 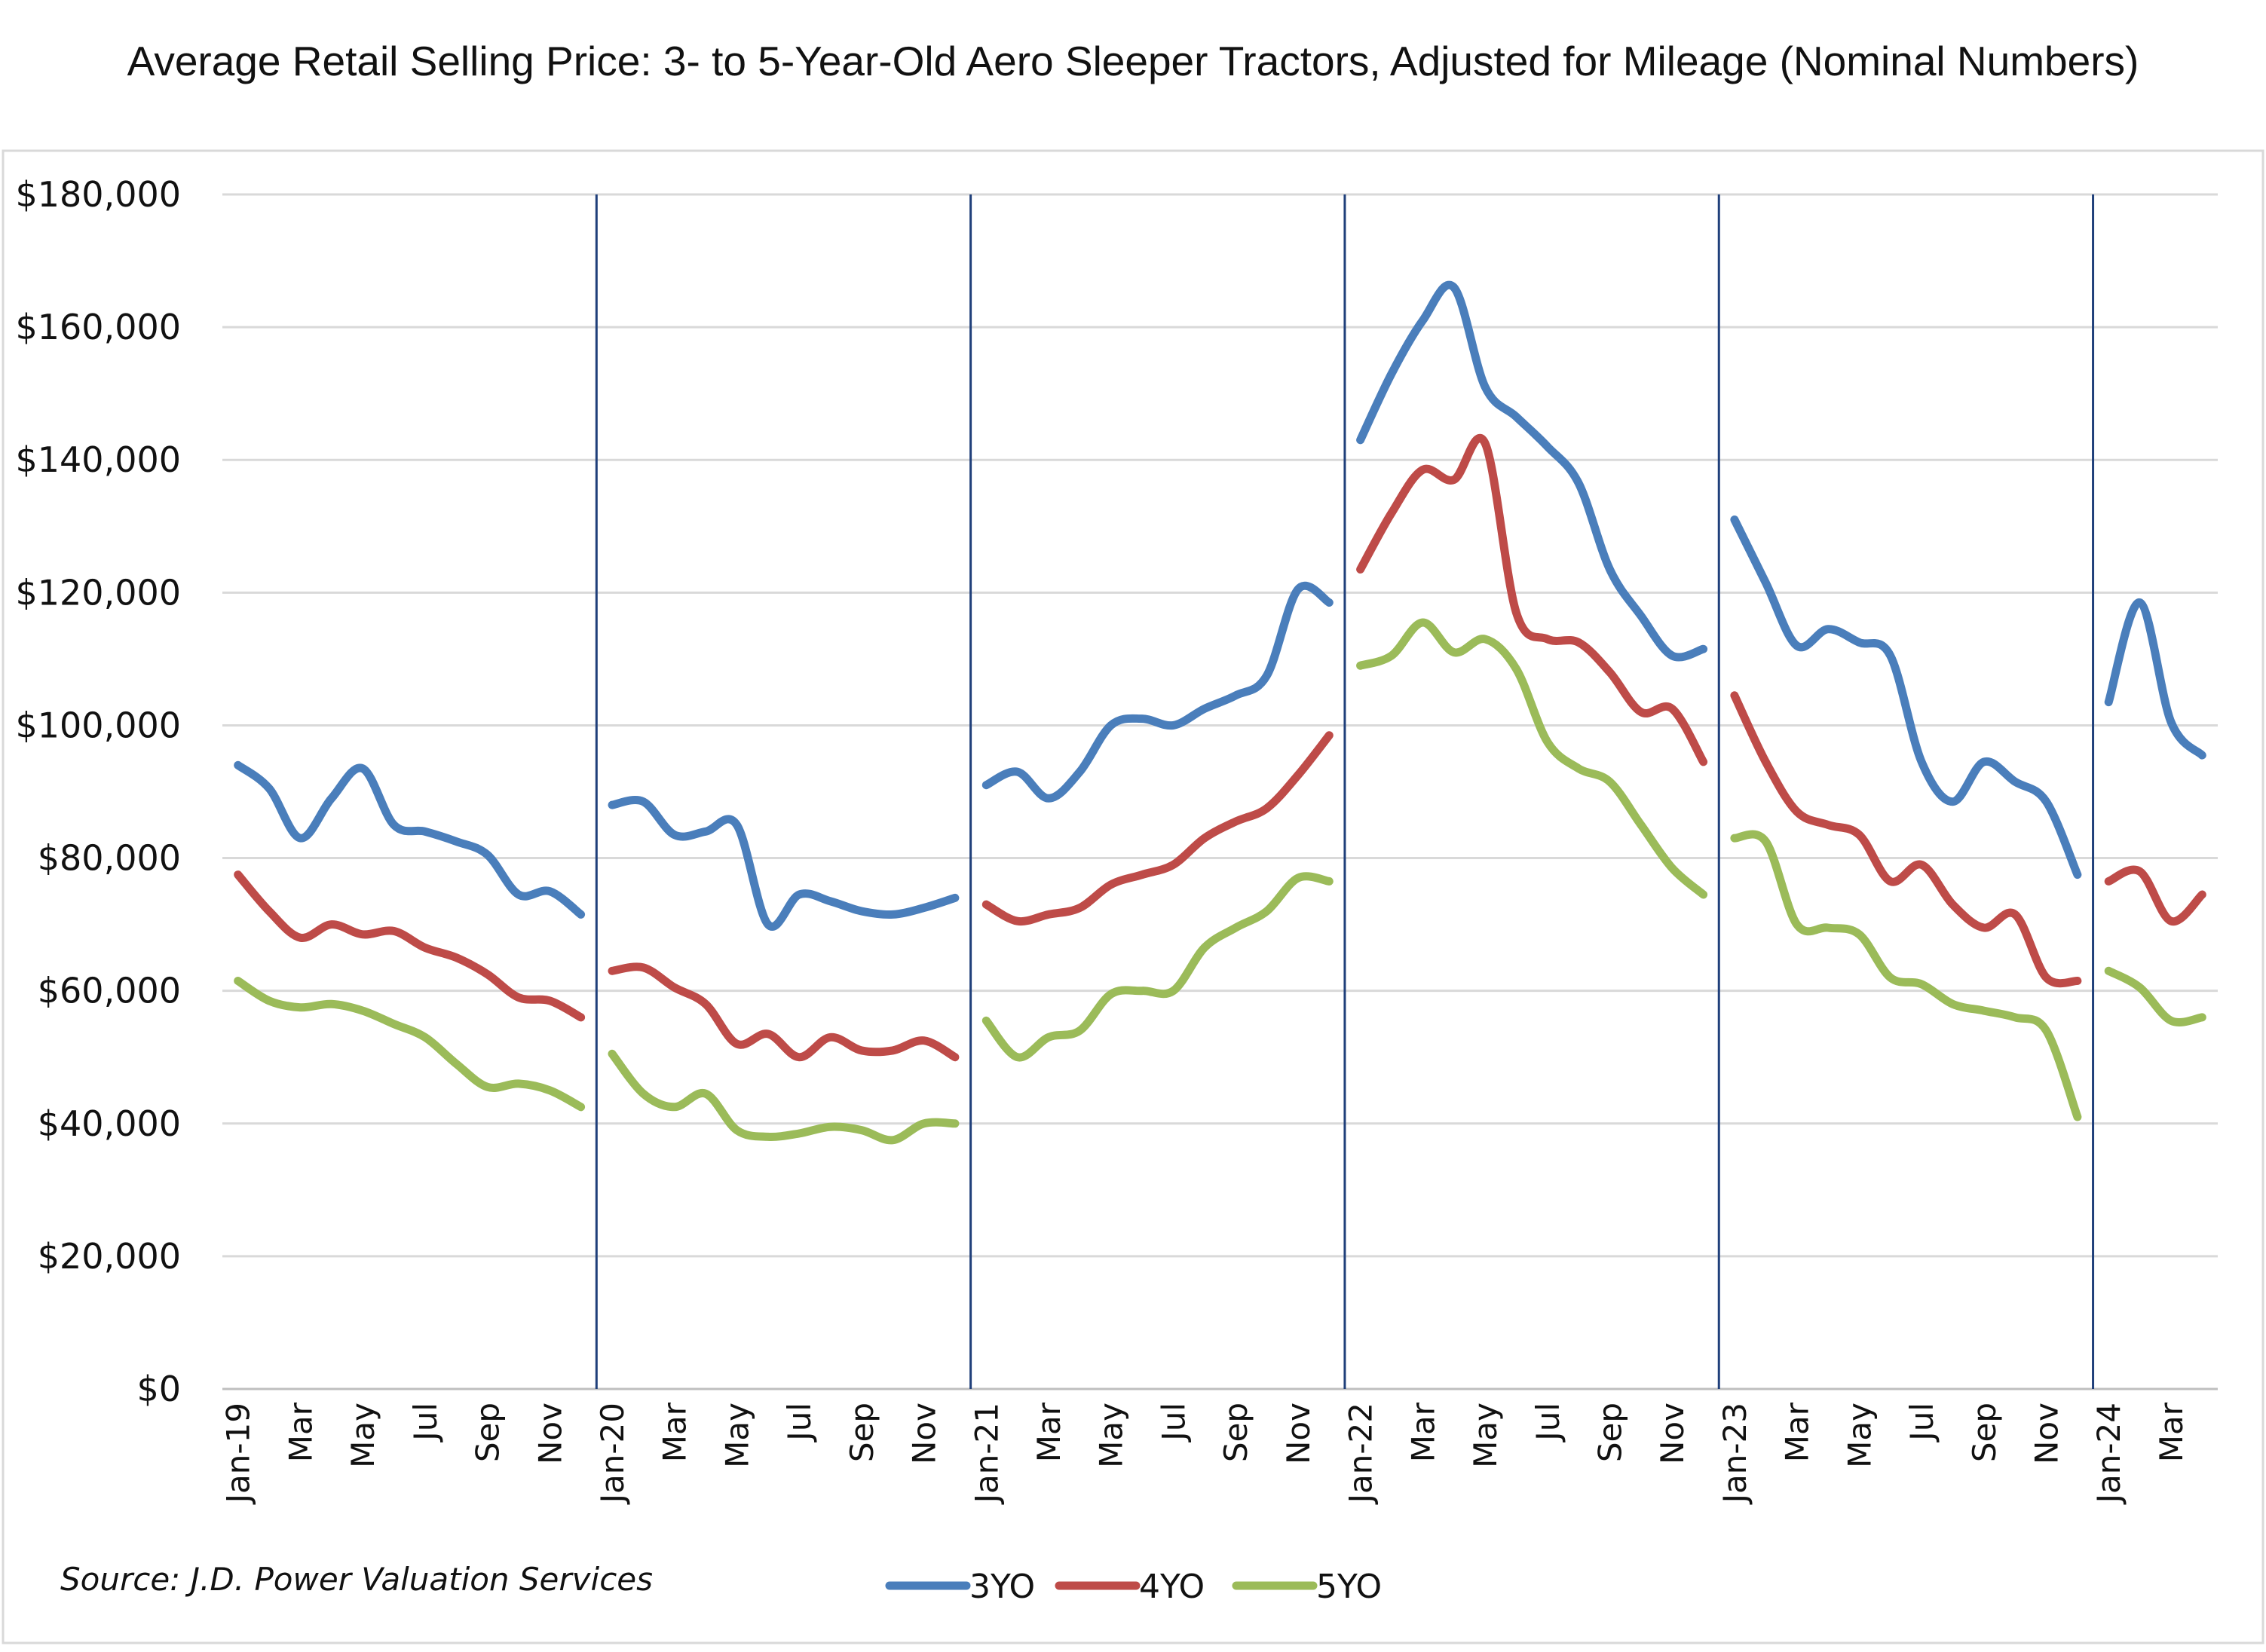 What do you see at coordinates (99, 593) in the screenshot?
I see `y-tick-label: $120,000` at bounding box center [99, 593].